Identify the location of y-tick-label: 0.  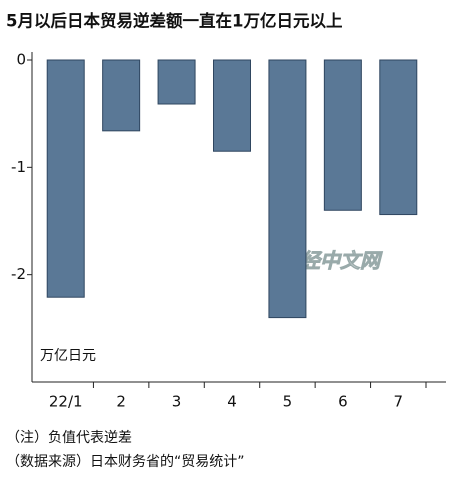
(21, 60).